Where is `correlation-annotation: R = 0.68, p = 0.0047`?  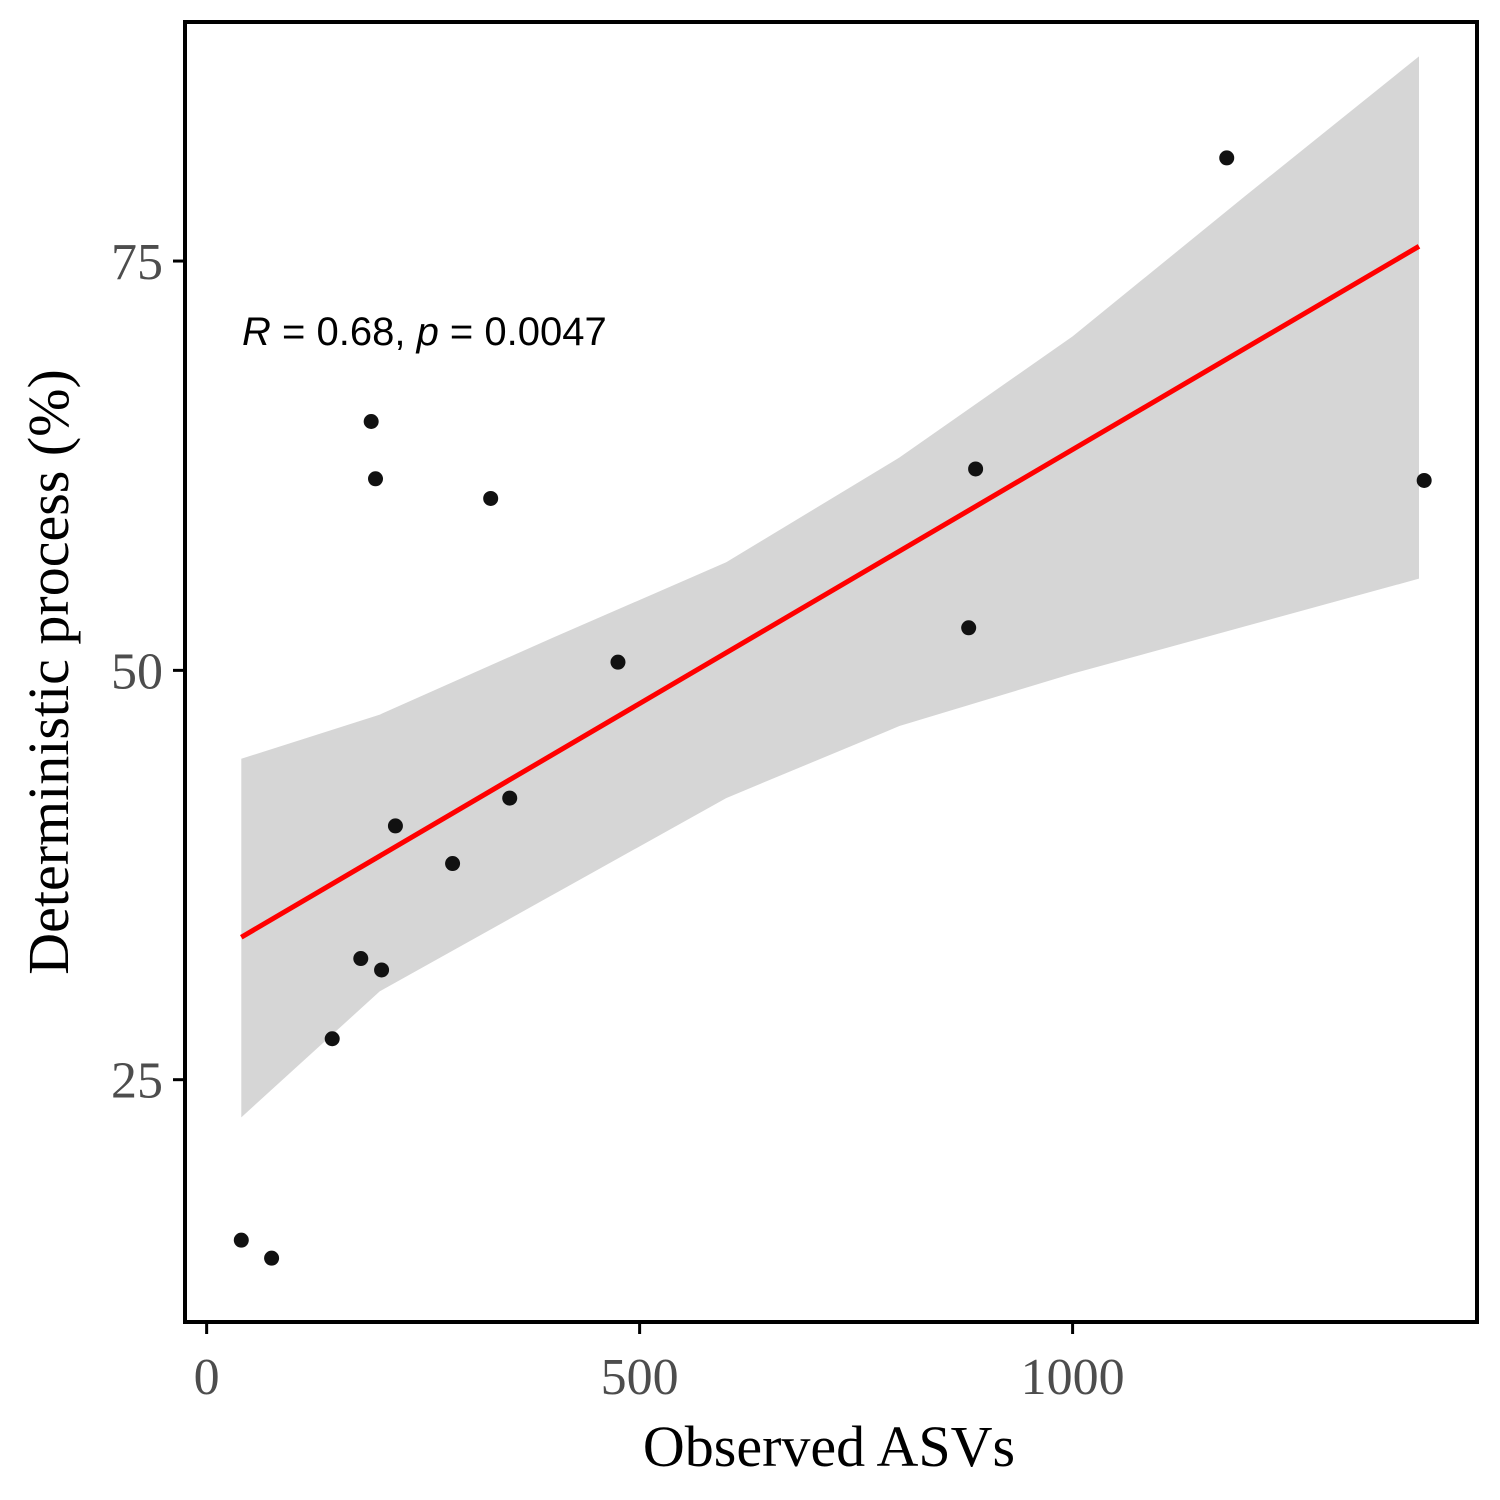
correlation-annotation: R = 0.68, p = 0.0047 is located at coordinates (424, 332).